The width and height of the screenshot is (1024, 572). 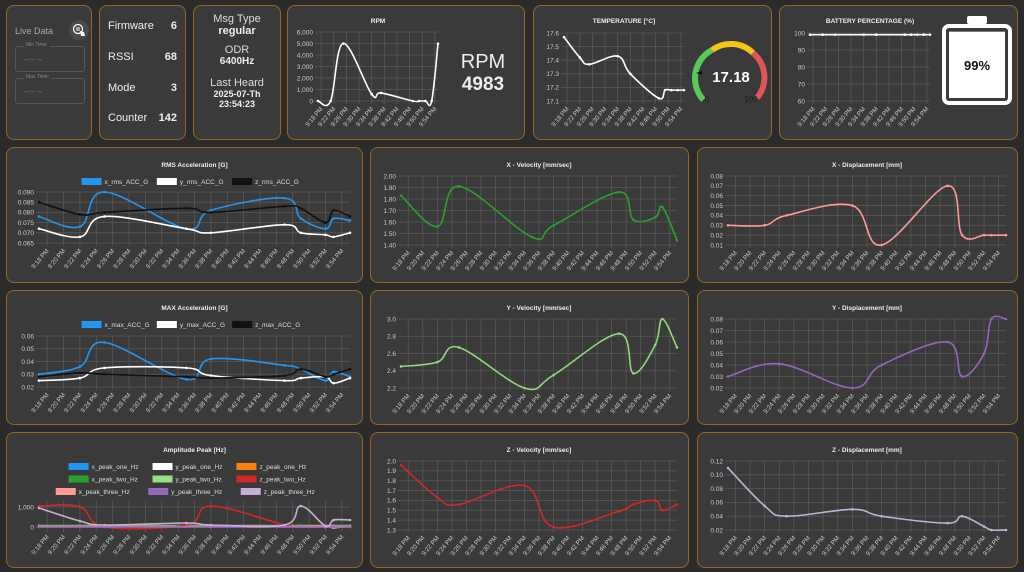 I want to click on y-tick-label: 100, so click(x=799, y=33).